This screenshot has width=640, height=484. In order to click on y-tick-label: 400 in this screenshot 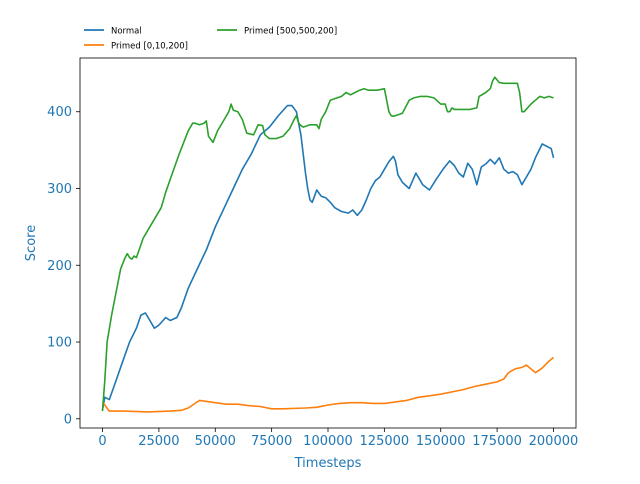, I will do `click(59, 112)`.